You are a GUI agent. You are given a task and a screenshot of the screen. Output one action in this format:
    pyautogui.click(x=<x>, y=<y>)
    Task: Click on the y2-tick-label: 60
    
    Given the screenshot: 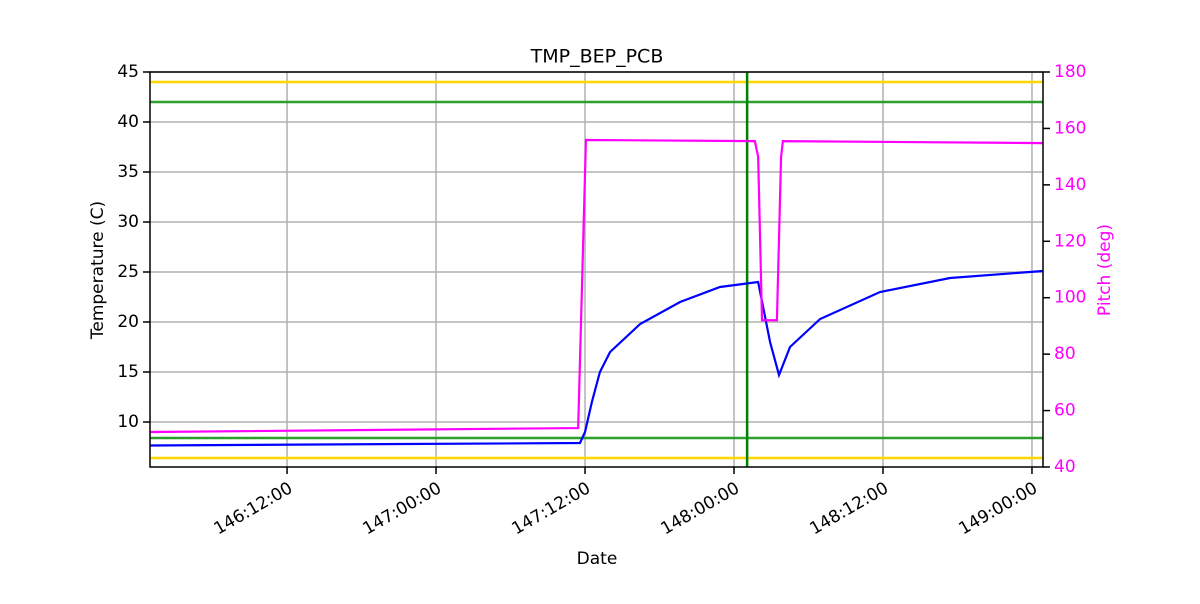 What is the action you would take?
    pyautogui.click(x=1065, y=411)
    